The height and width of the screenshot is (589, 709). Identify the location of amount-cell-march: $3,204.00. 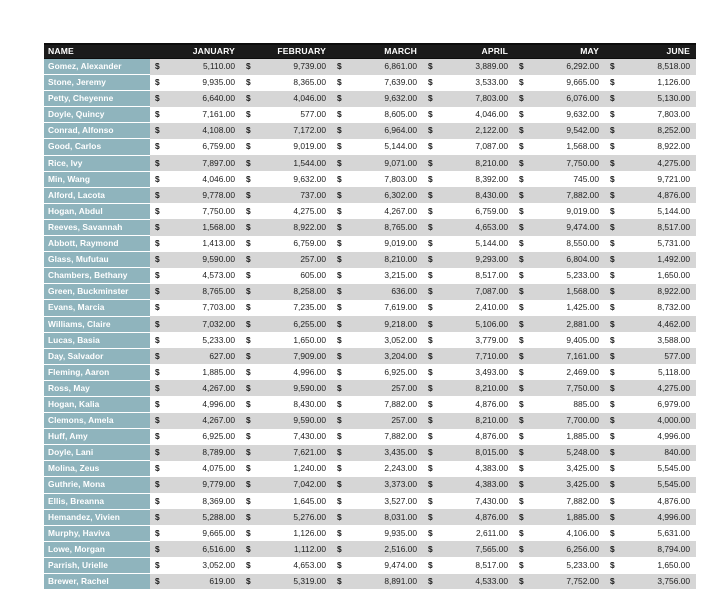
(377, 356).